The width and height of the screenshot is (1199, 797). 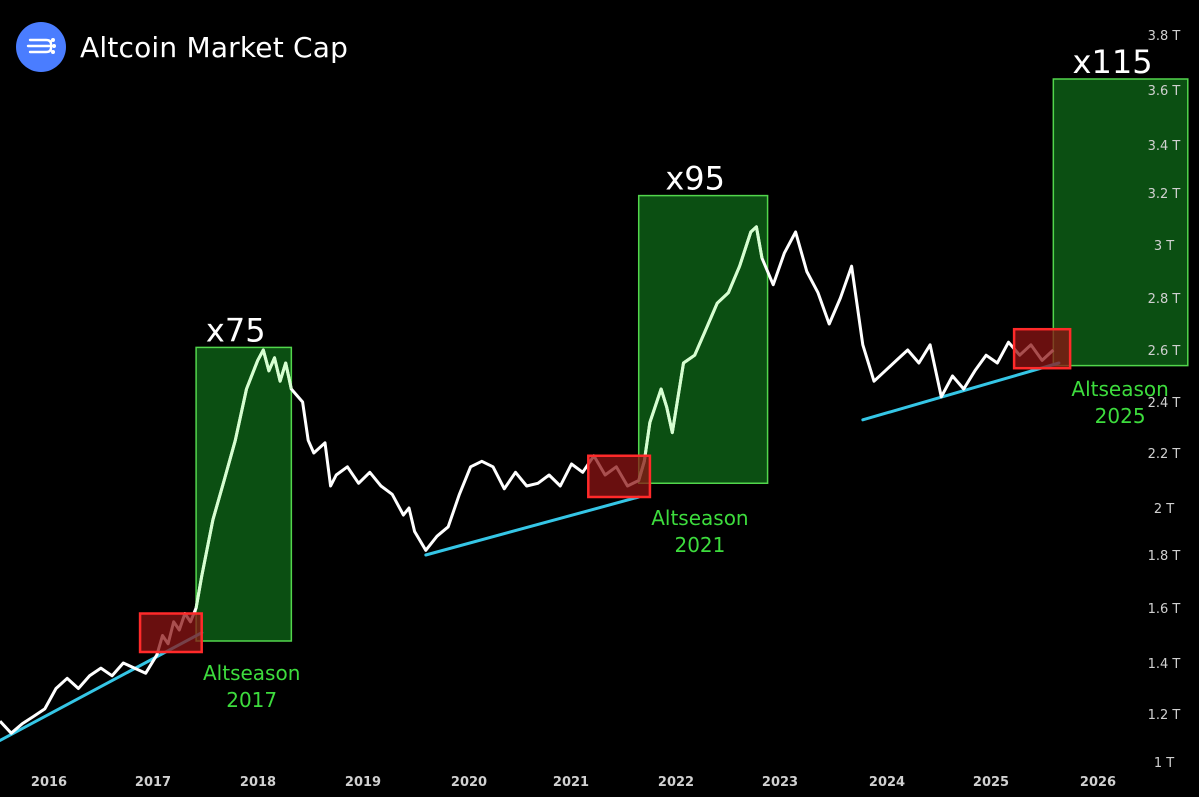 What do you see at coordinates (1164, 299) in the screenshot?
I see `y-tick-label: 2.8 T` at bounding box center [1164, 299].